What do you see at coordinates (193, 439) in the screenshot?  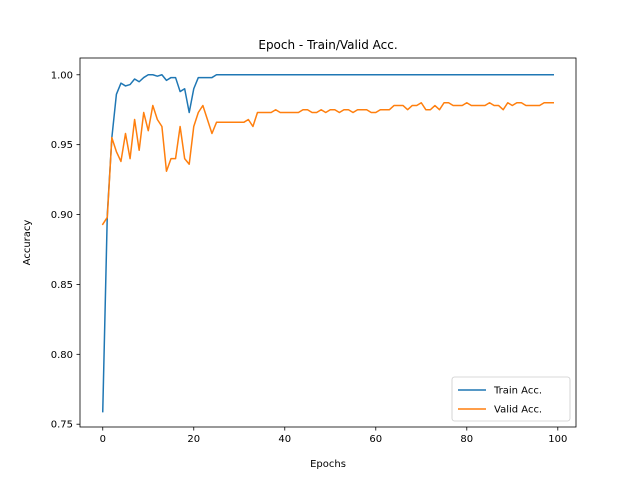 I see `x-tick-label: 20` at bounding box center [193, 439].